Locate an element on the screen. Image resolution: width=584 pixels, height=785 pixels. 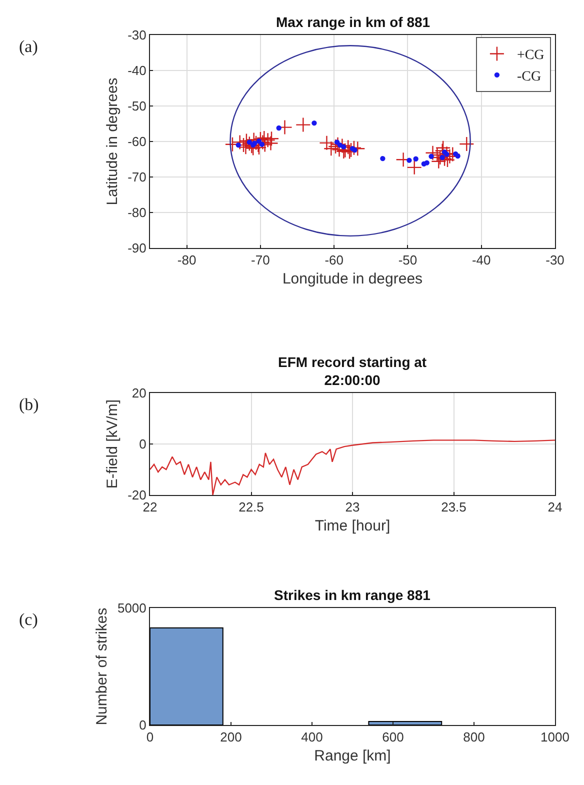
x-tick-label: 1000 is located at coordinates (555, 737).